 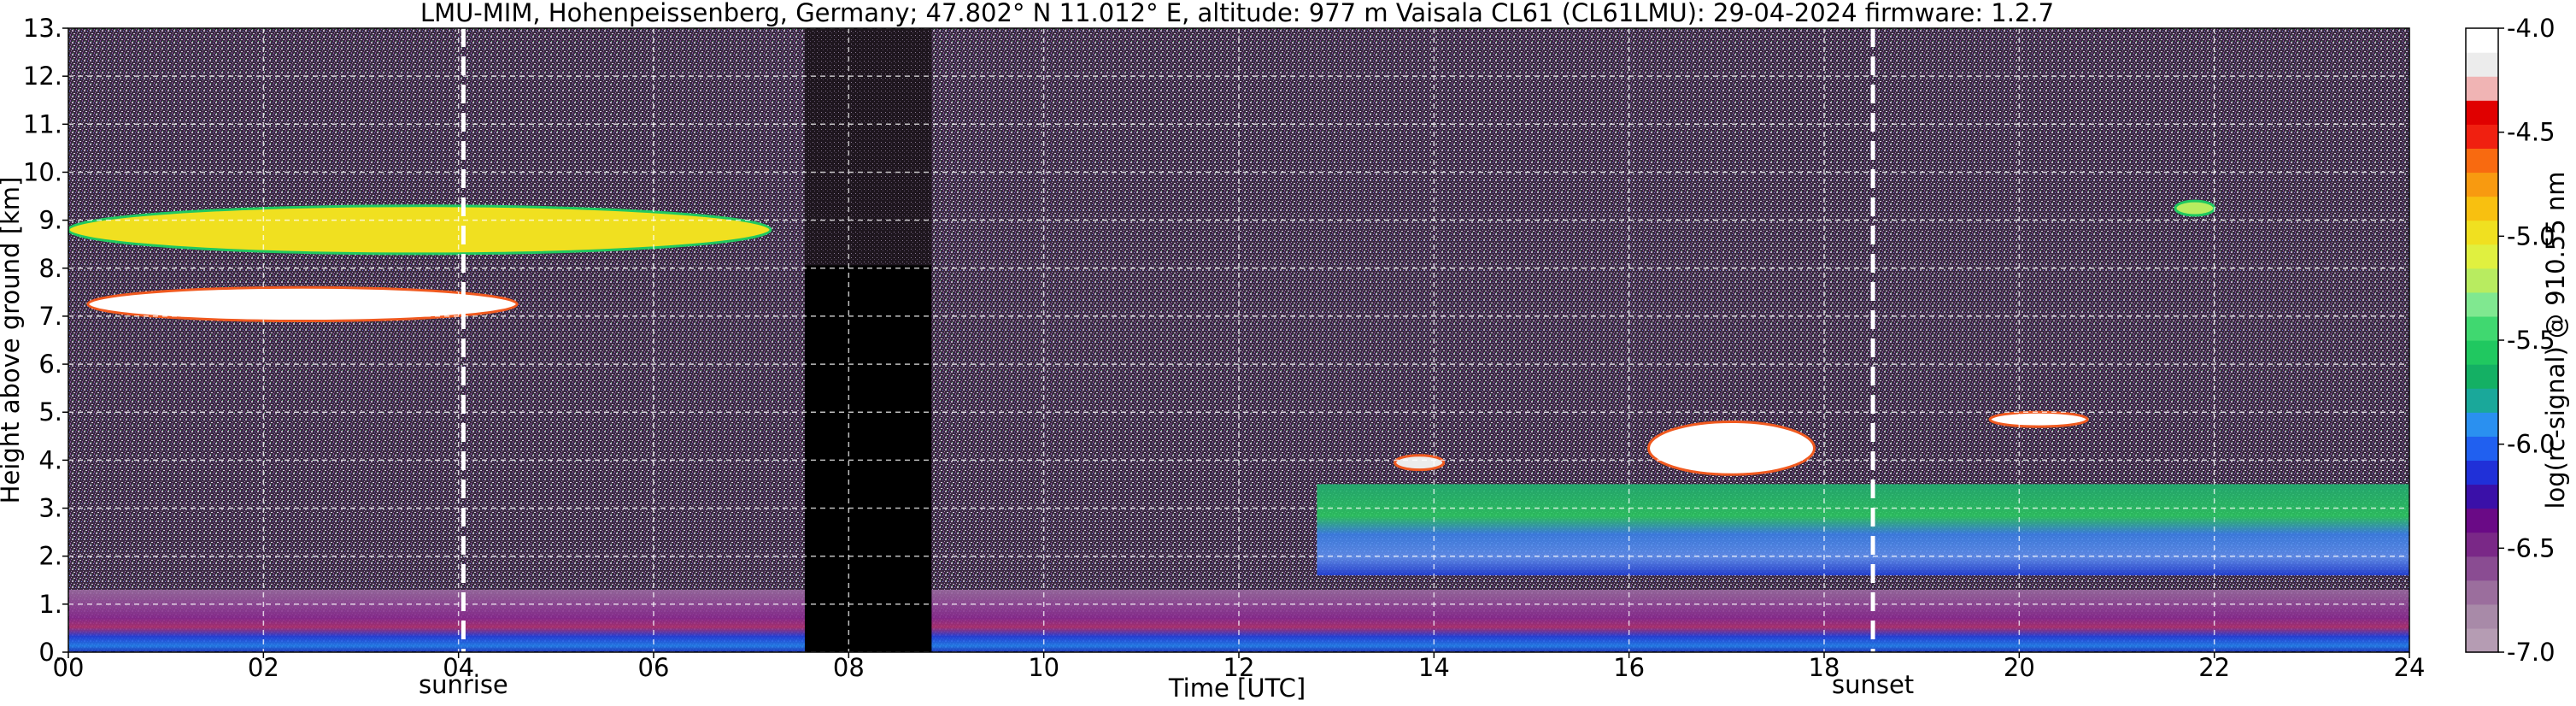 What do you see at coordinates (42, 123) in the screenshot?
I see `y-tick-label: 11.` at bounding box center [42, 123].